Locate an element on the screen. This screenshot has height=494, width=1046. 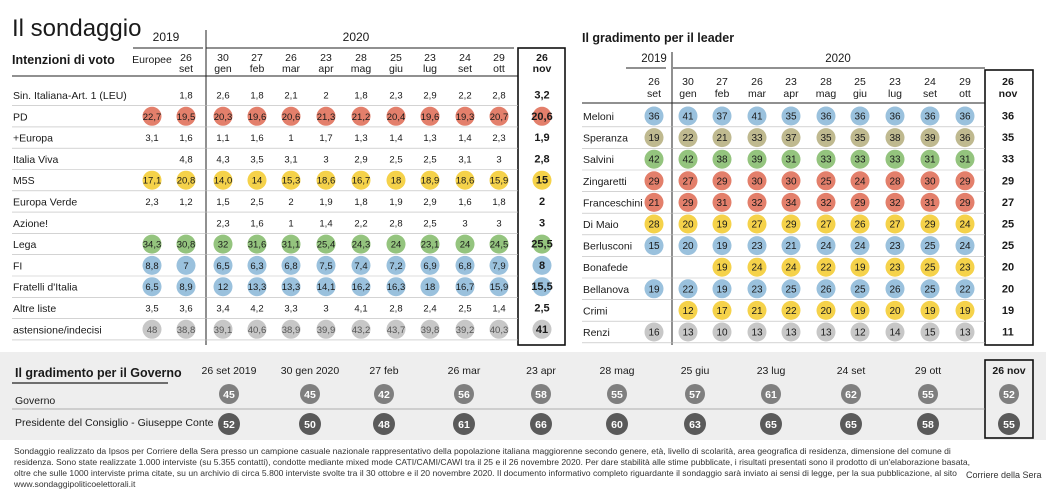
vote-value-label: 24,5 is located at coordinates (499, 245).